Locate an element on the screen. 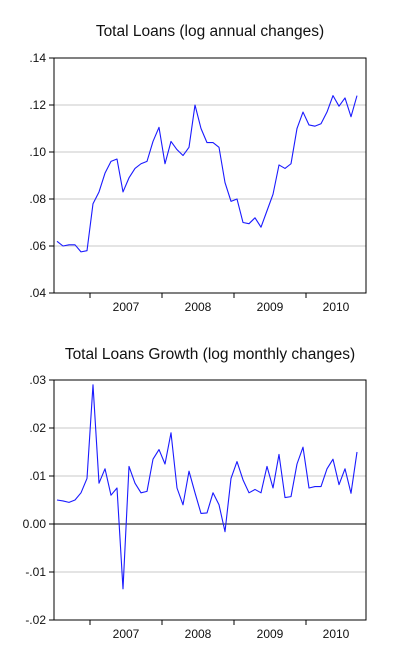 The image size is (400, 660). y-tick-label: .02 is located at coordinates (37, 428).